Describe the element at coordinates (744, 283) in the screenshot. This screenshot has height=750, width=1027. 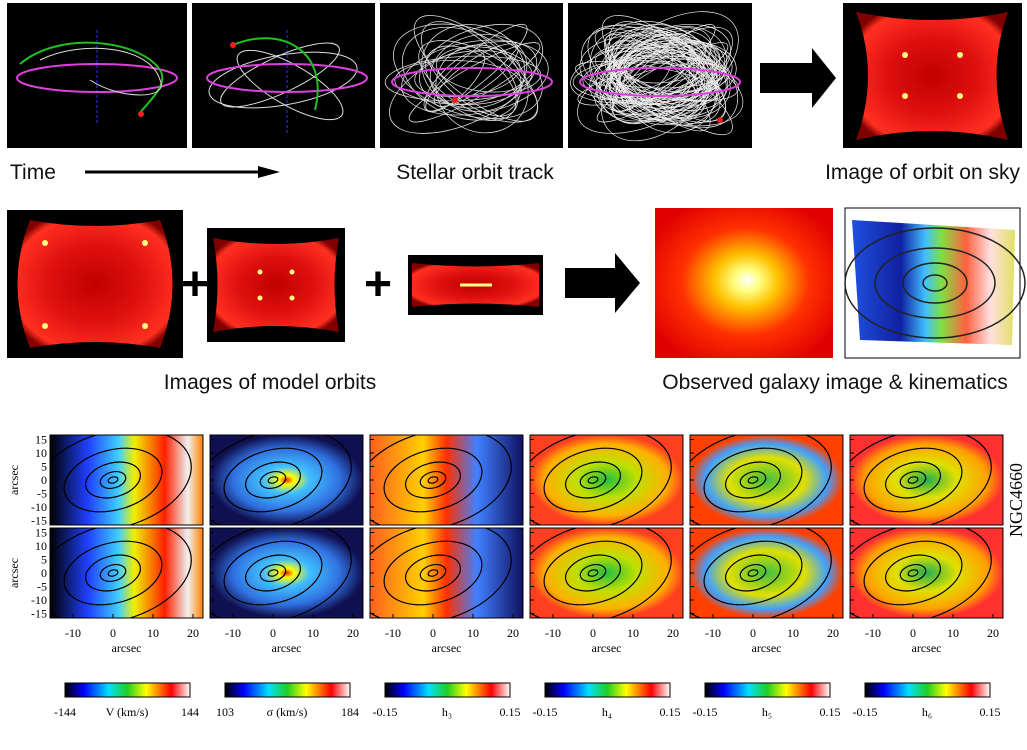
I see `galaxy-image` at that location.